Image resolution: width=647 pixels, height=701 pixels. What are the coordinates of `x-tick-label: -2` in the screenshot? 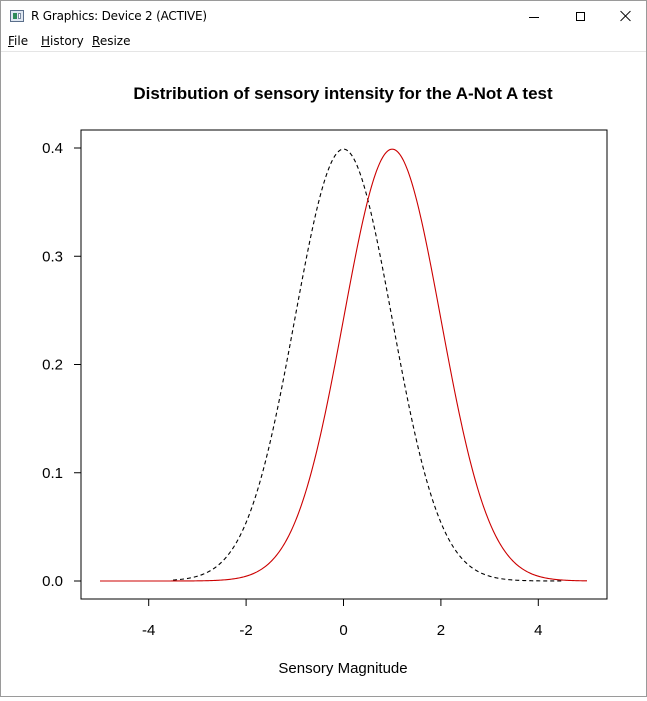 It's located at (245, 630).